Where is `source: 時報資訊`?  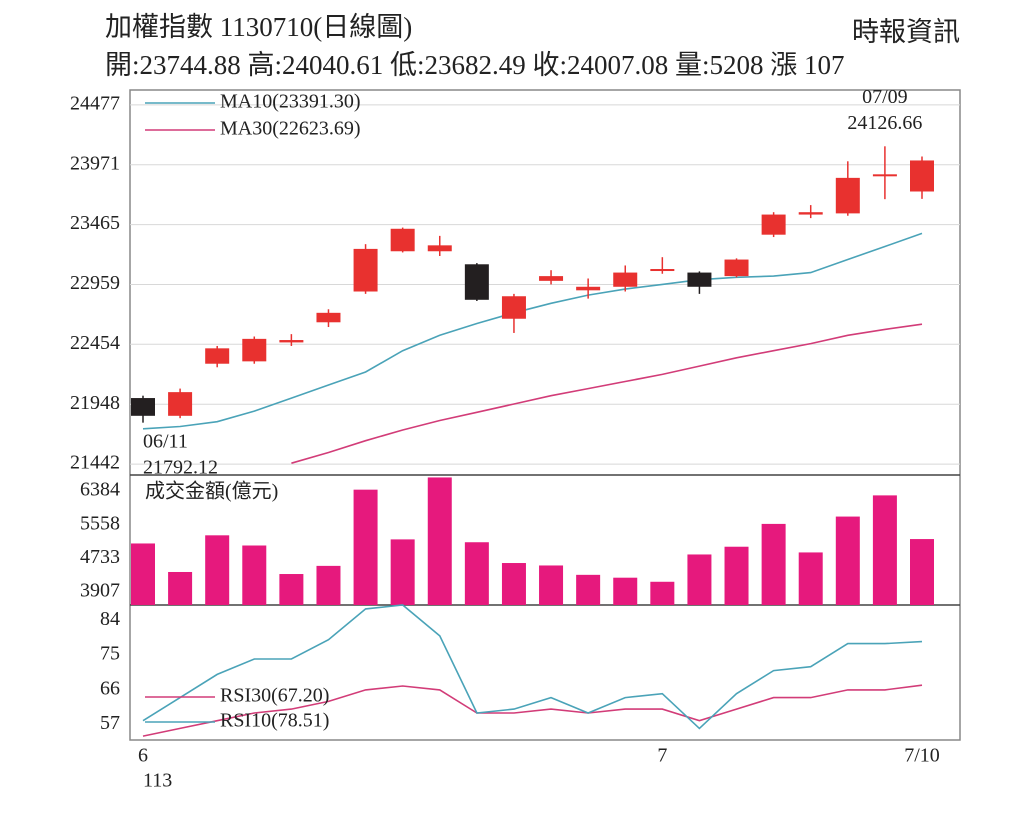
source: 時報資訊 is located at coordinates (906, 32).